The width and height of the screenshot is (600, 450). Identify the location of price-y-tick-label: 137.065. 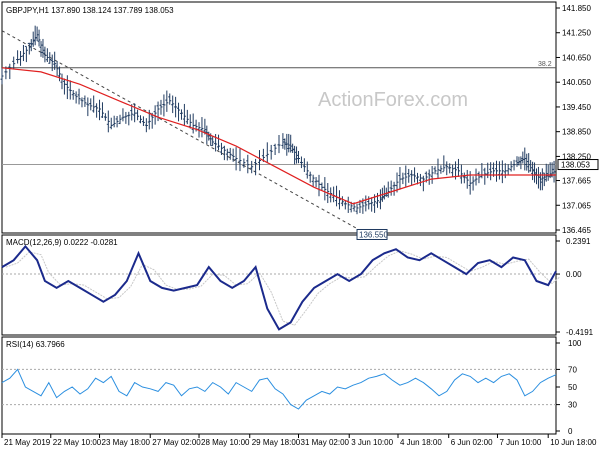
(576, 205).